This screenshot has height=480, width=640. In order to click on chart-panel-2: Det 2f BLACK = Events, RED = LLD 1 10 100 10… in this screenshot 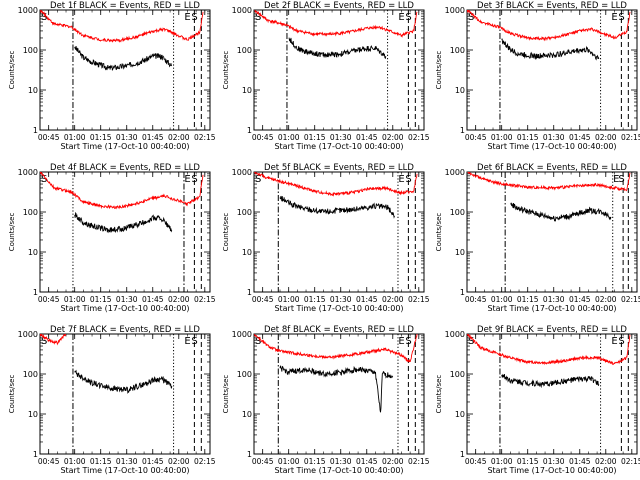, I will do `click(326, 76)`.